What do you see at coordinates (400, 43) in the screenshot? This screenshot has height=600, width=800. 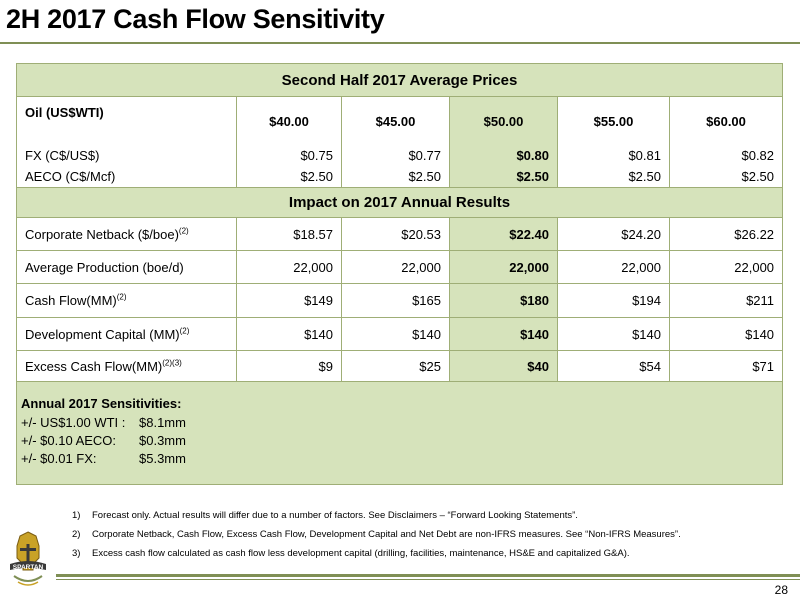 I see `title-divider` at bounding box center [400, 43].